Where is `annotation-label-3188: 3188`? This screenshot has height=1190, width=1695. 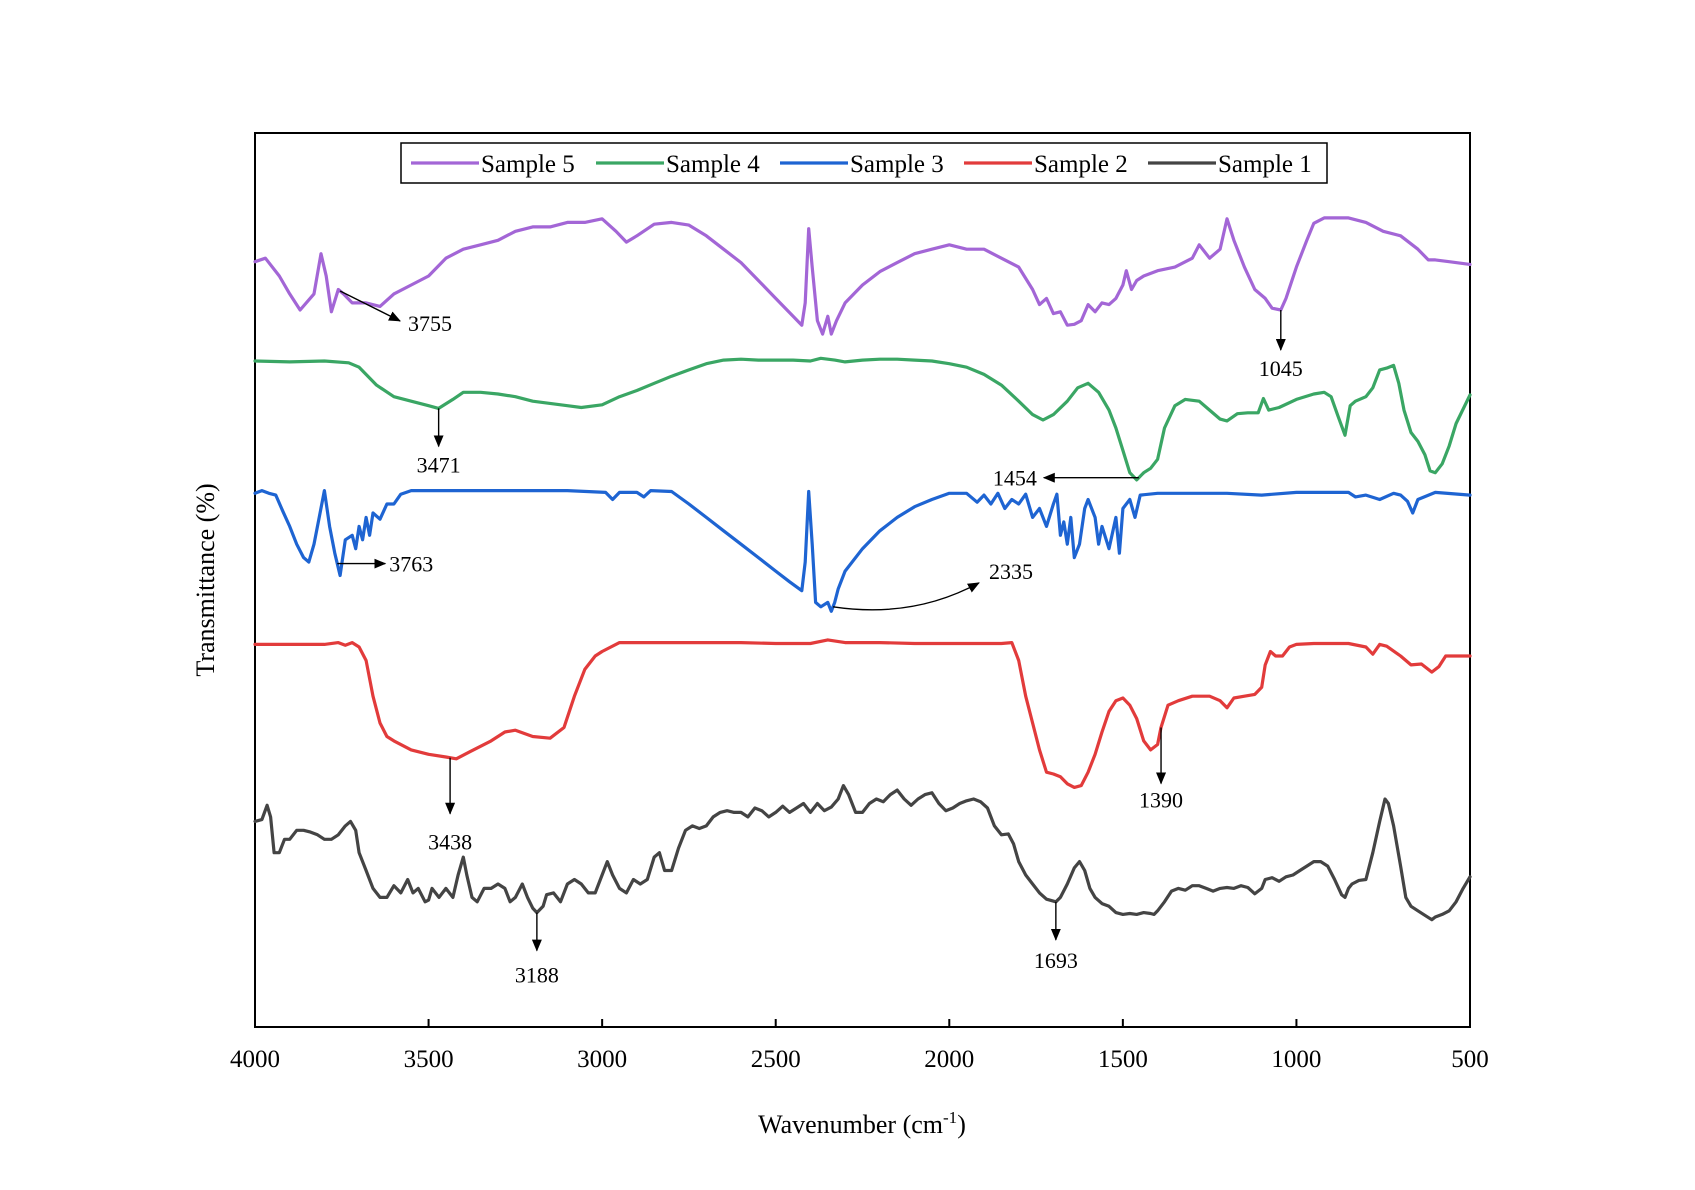
annotation-label-3188: 3188 is located at coordinates (537, 975).